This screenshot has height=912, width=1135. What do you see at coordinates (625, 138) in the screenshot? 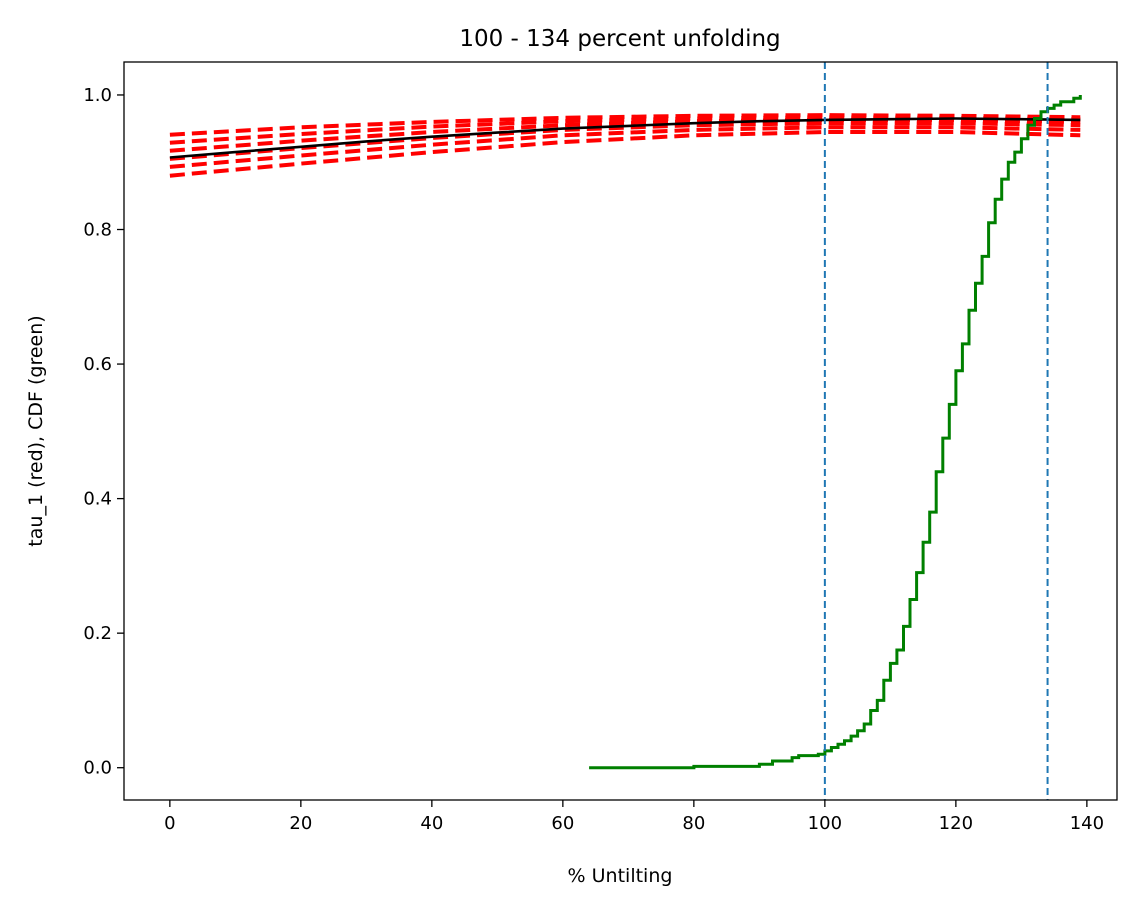
I see `black-mean-line` at bounding box center [625, 138].